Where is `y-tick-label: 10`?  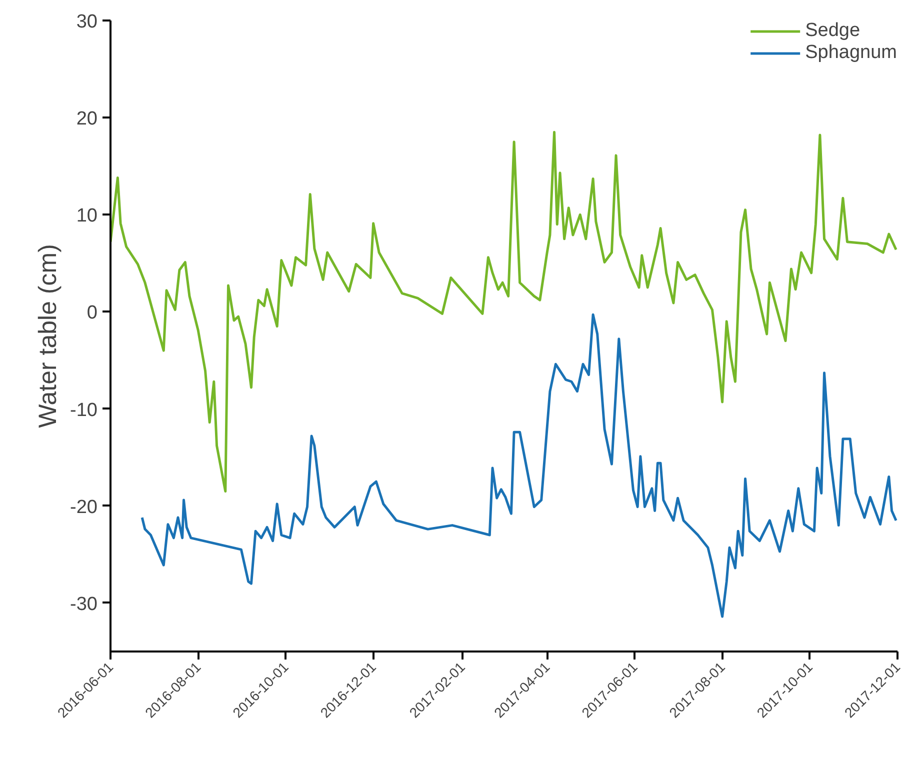 y-tick-label: 10 is located at coordinates (87, 216).